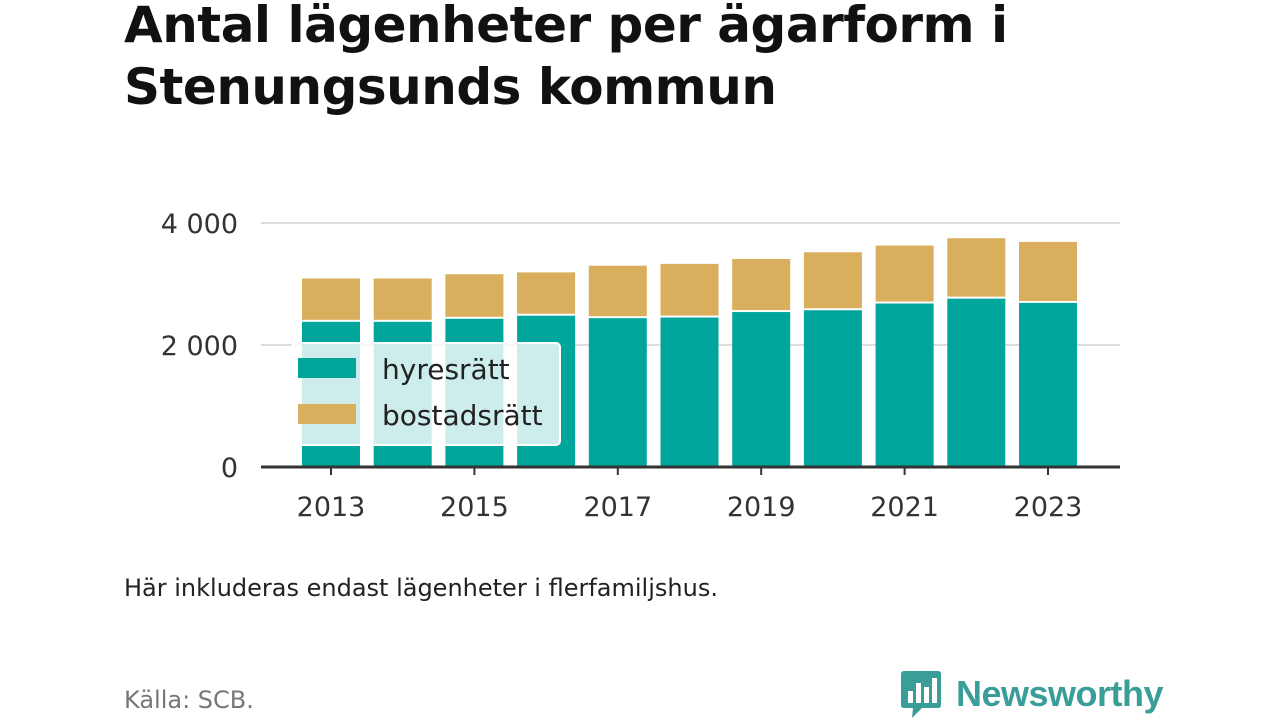  What do you see at coordinates (199, 224) in the screenshot?
I see `y-tick-label: 4 000` at bounding box center [199, 224].